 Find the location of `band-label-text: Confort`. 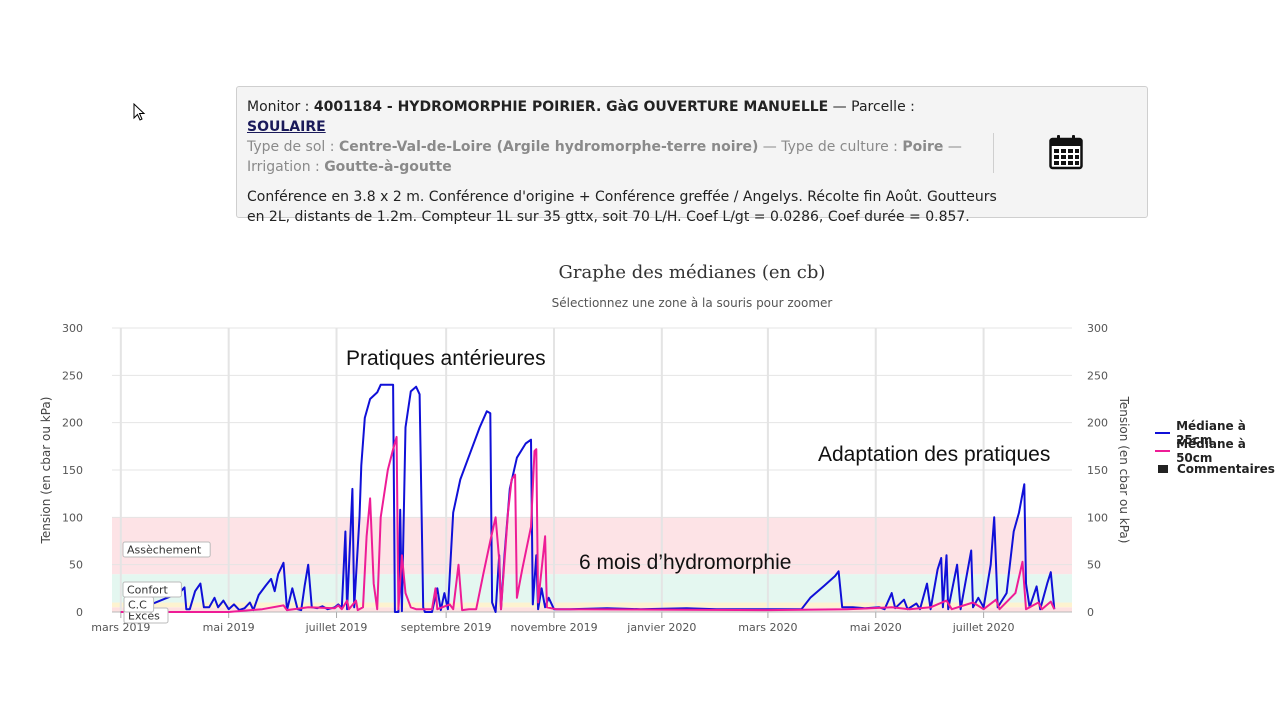

band-label-text: Confort is located at coordinates (148, 590).